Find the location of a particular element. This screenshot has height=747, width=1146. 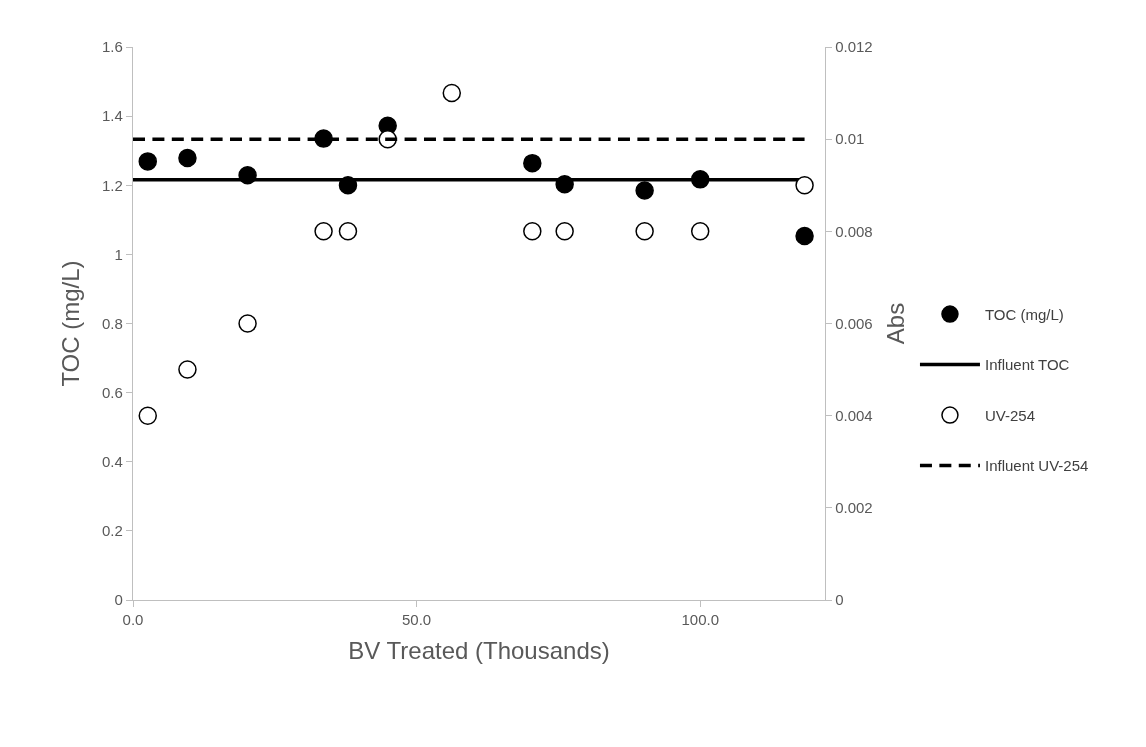

legend-label: UV-254 is located at coordinates (1010, 415).